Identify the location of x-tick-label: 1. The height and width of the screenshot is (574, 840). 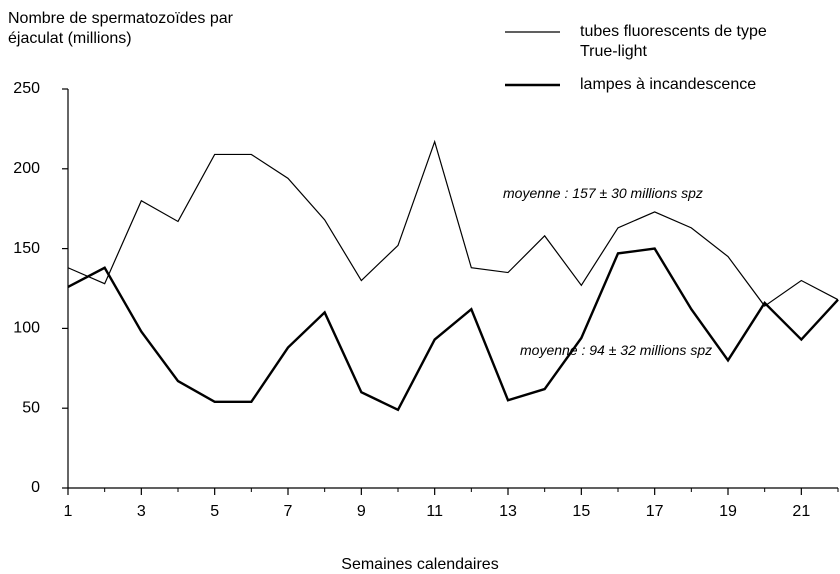
(68, 511).